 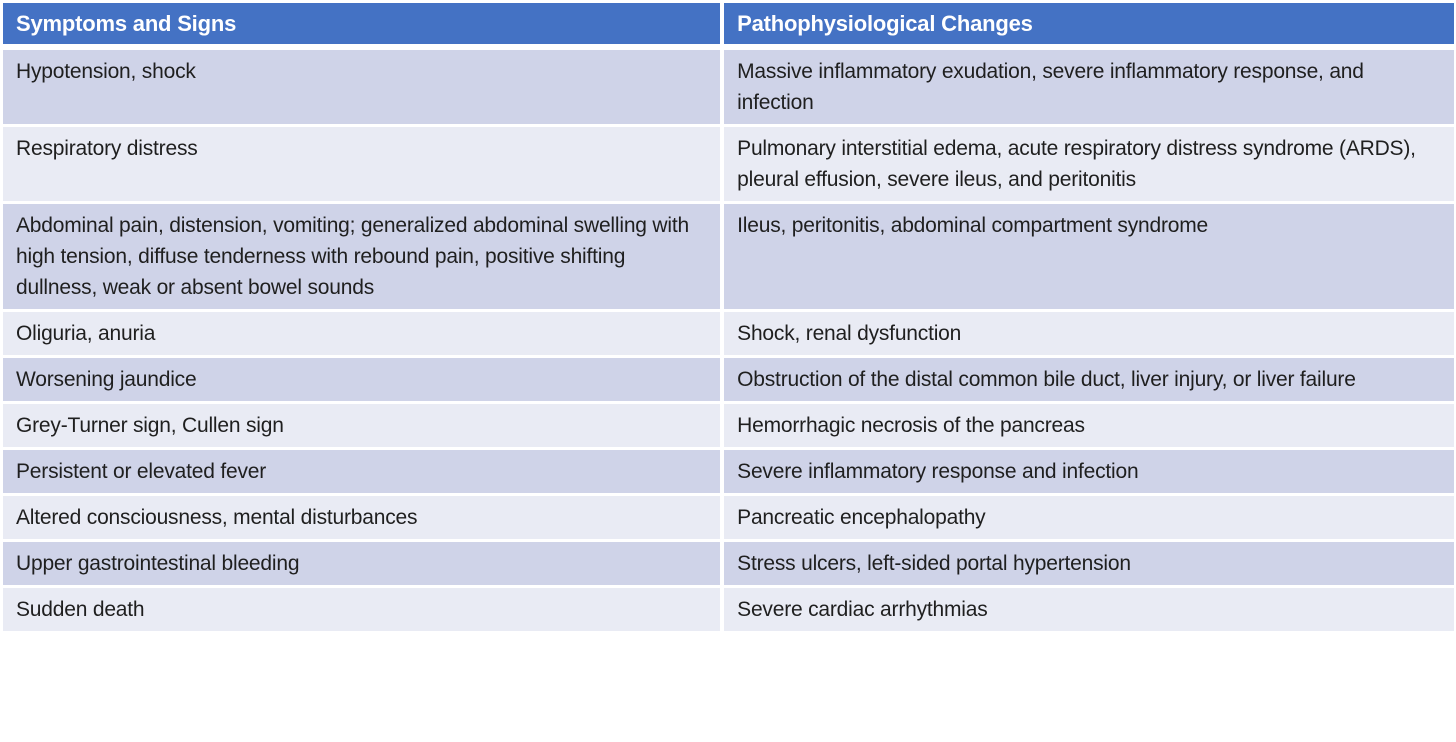 What do you see at coordinates (1089, 427) in the screenshot?
I see `changes-cell: Hemorrhagic necrosis of the pancreas` at bounding box center [1089, 427].